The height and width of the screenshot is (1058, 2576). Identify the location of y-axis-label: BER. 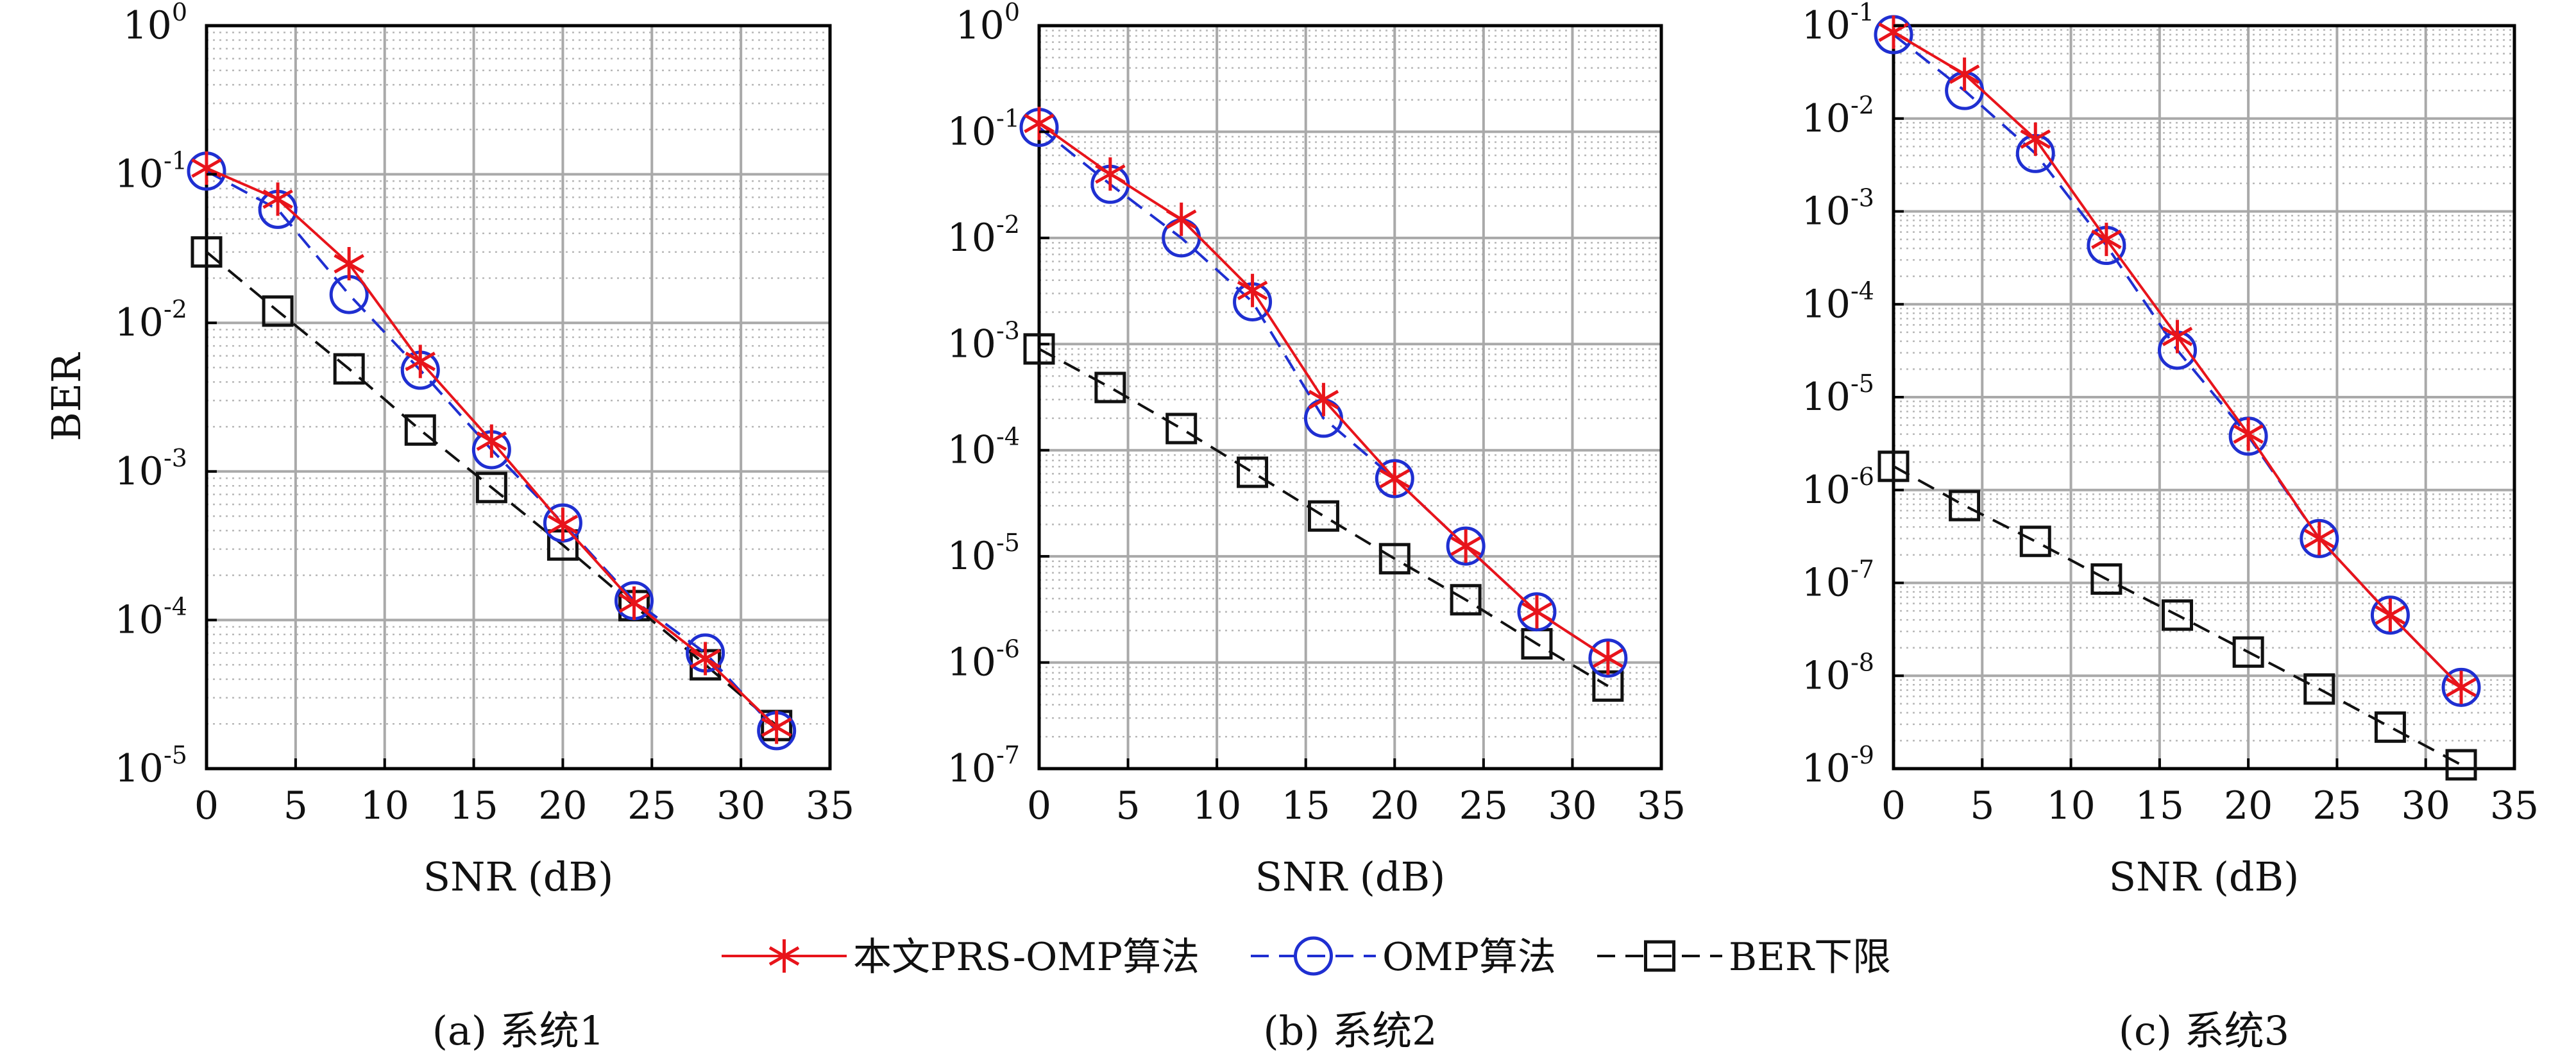
(66, 396).